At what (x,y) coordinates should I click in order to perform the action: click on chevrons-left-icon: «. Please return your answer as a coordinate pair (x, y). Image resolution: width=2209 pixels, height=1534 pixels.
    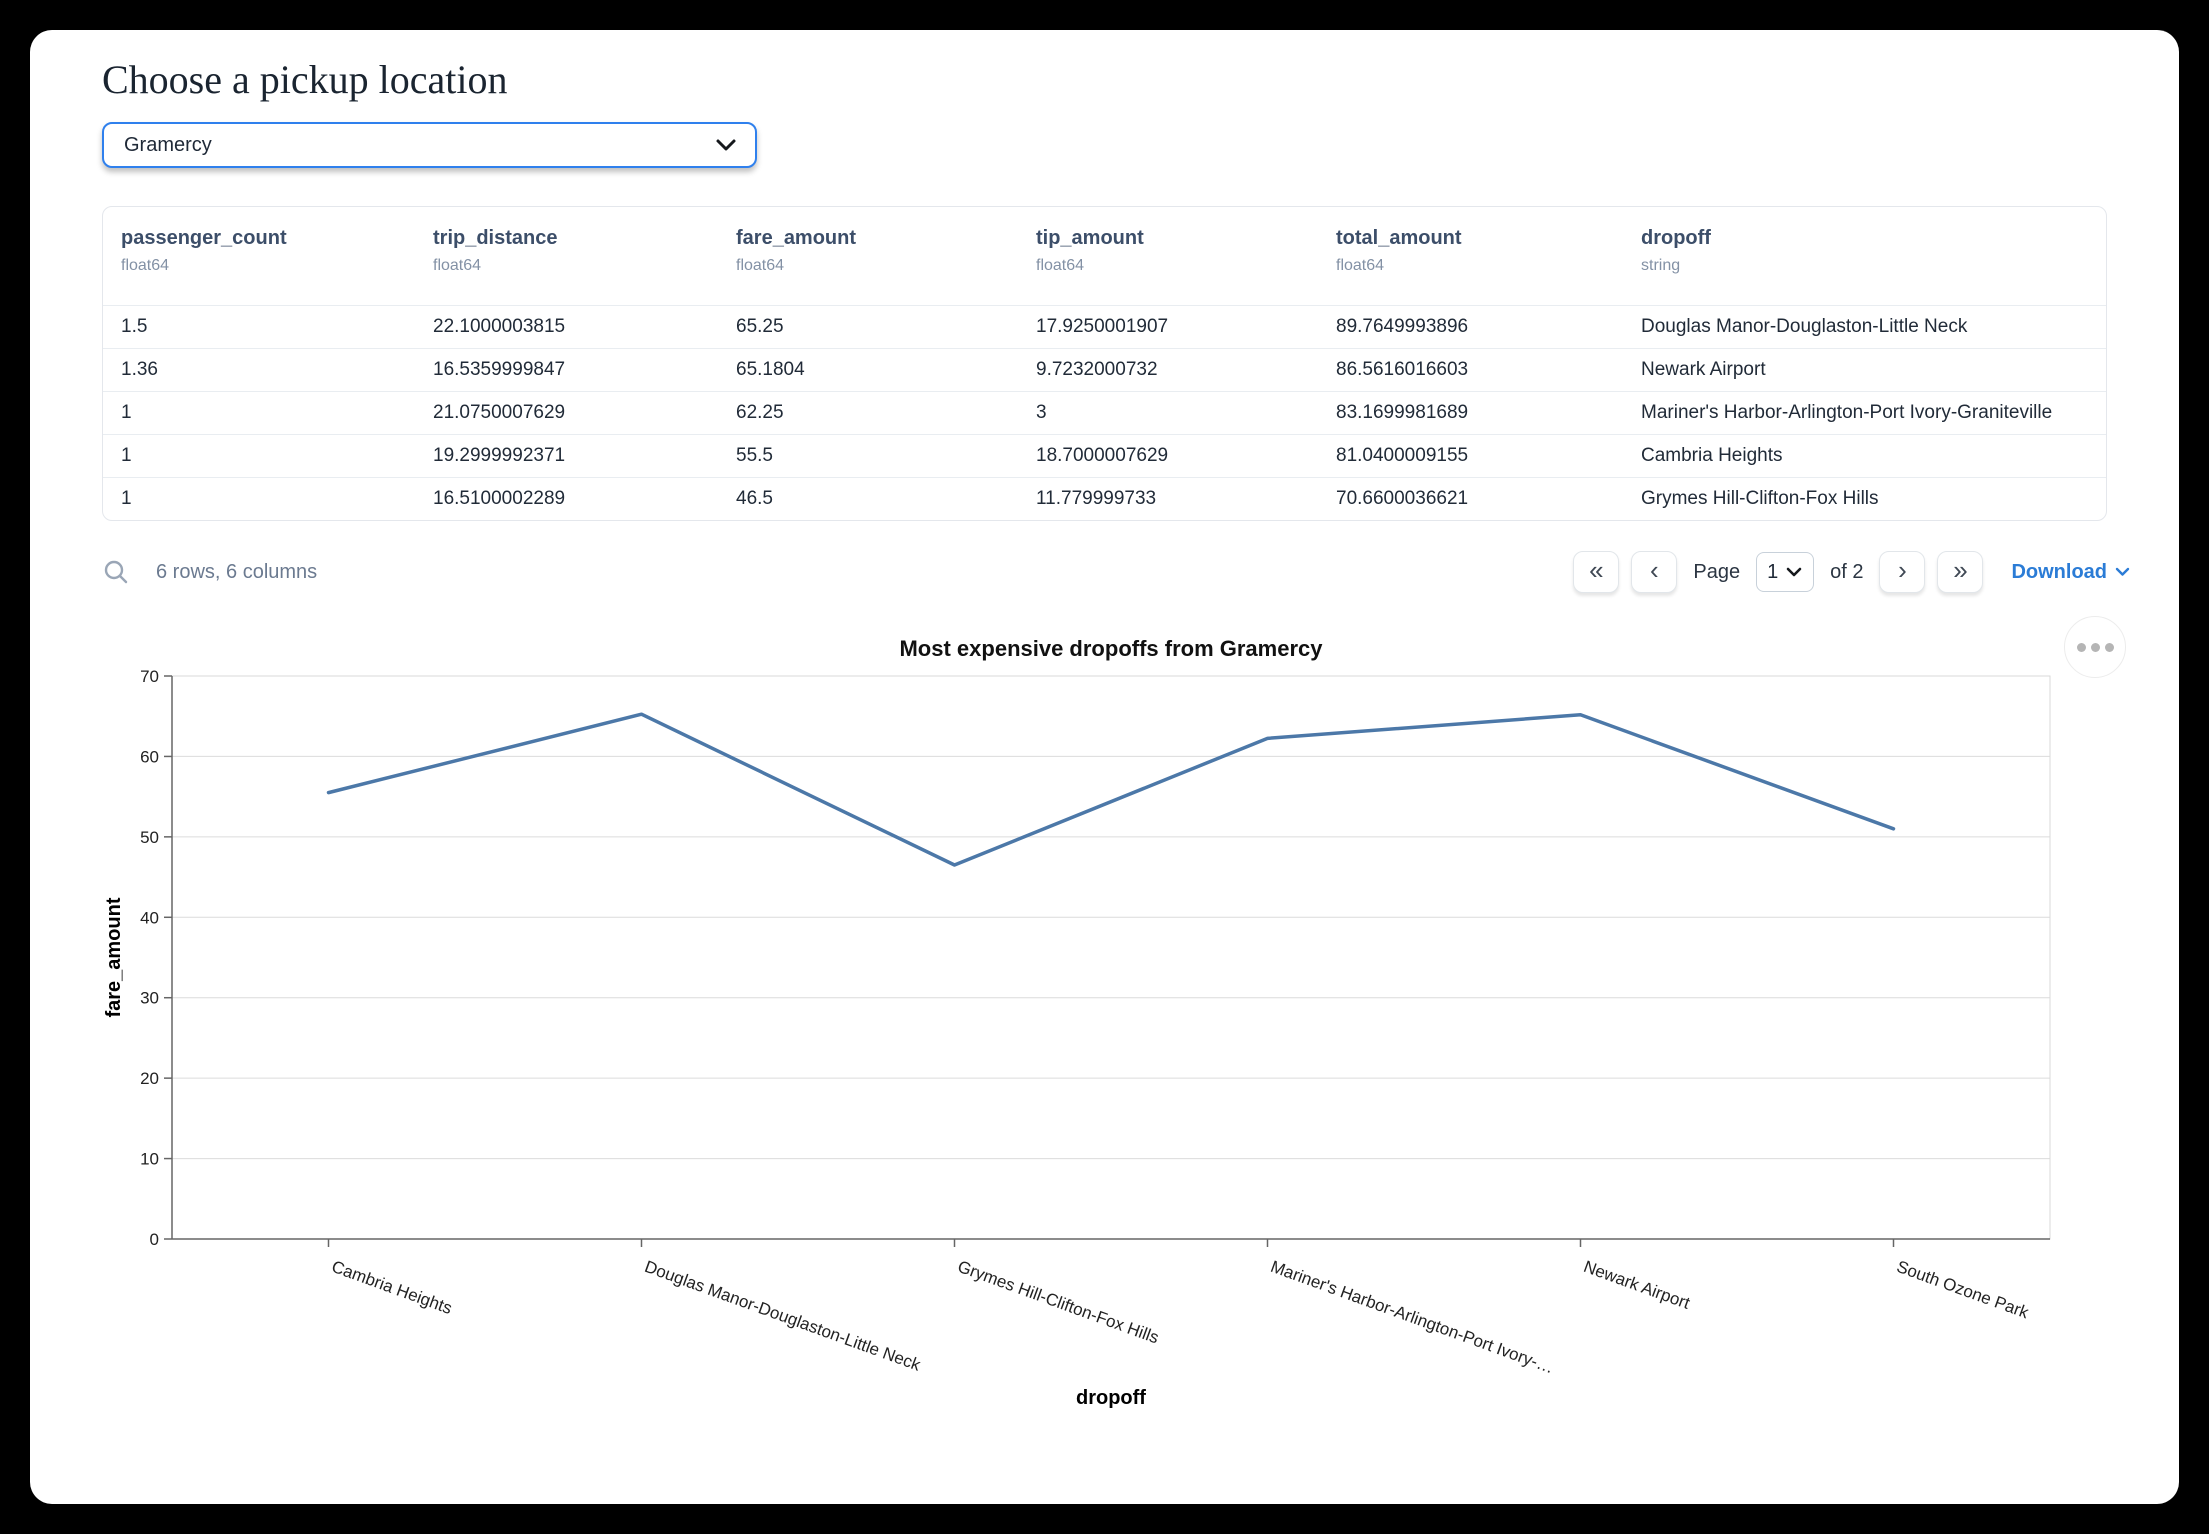
    Looking at the image, I should click on (1596, 570).